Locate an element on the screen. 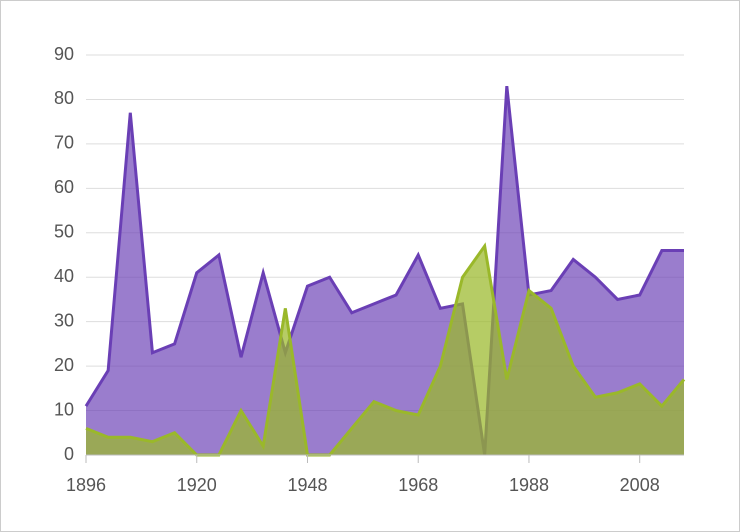 This screenshot has width=740, height=532. x-tick-label: 1896 is located at coordinates (86, 485).